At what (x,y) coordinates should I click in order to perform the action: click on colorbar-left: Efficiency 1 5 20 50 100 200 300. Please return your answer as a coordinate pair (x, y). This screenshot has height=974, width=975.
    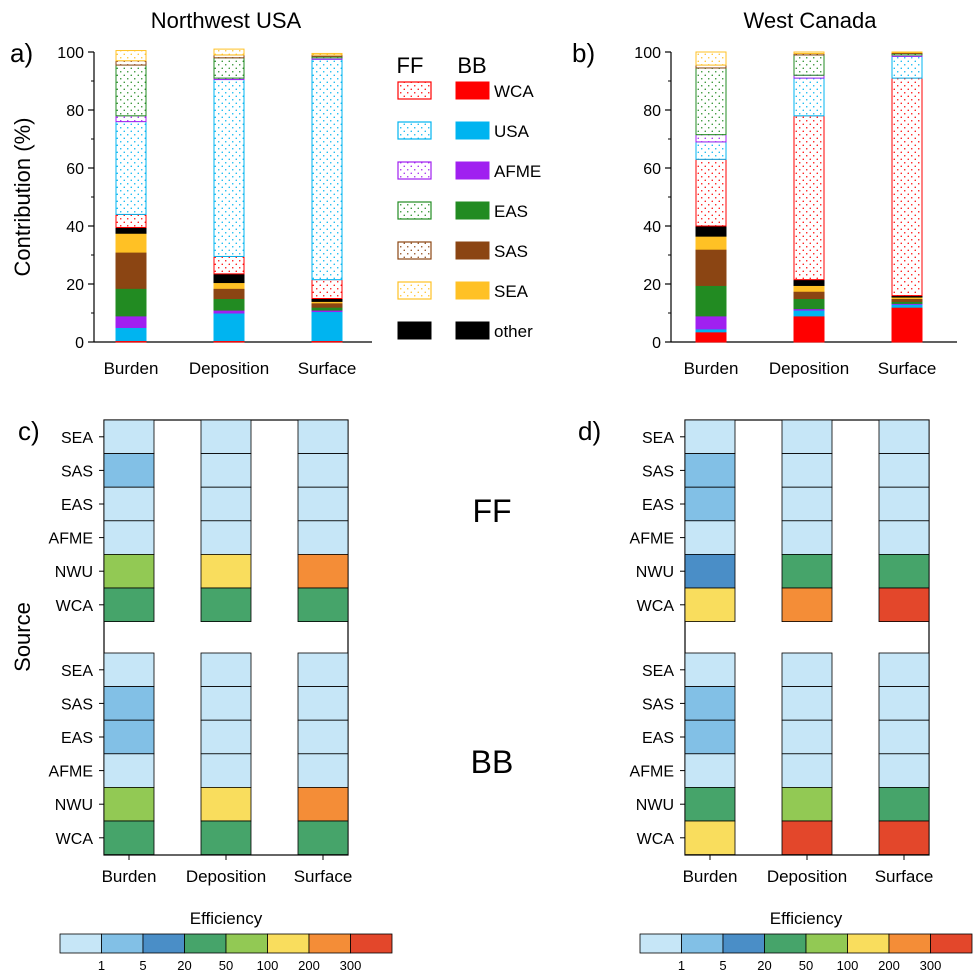
    Looking at the image, I should click on (226, 941).